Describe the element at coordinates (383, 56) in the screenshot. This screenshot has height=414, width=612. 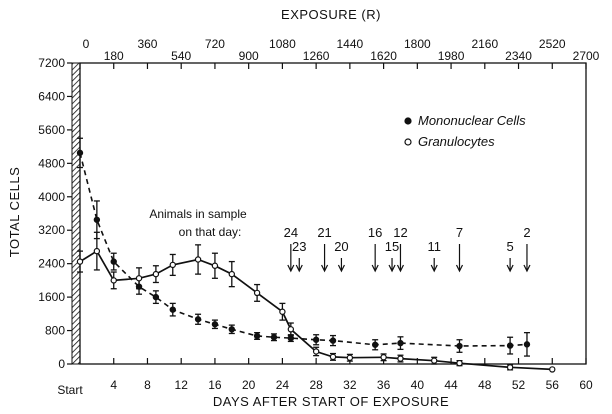
I see `top-tick-label: 1620` at that location.